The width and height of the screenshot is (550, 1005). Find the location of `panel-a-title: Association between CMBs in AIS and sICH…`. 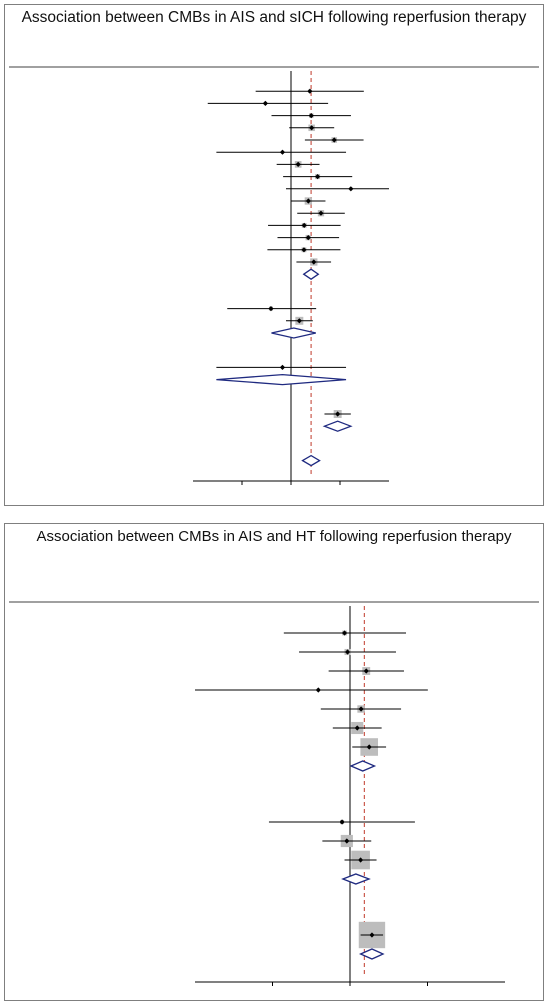

panel-a-title: Association between CMBs in AIS and sICH… is located at coordinates (274, 17).